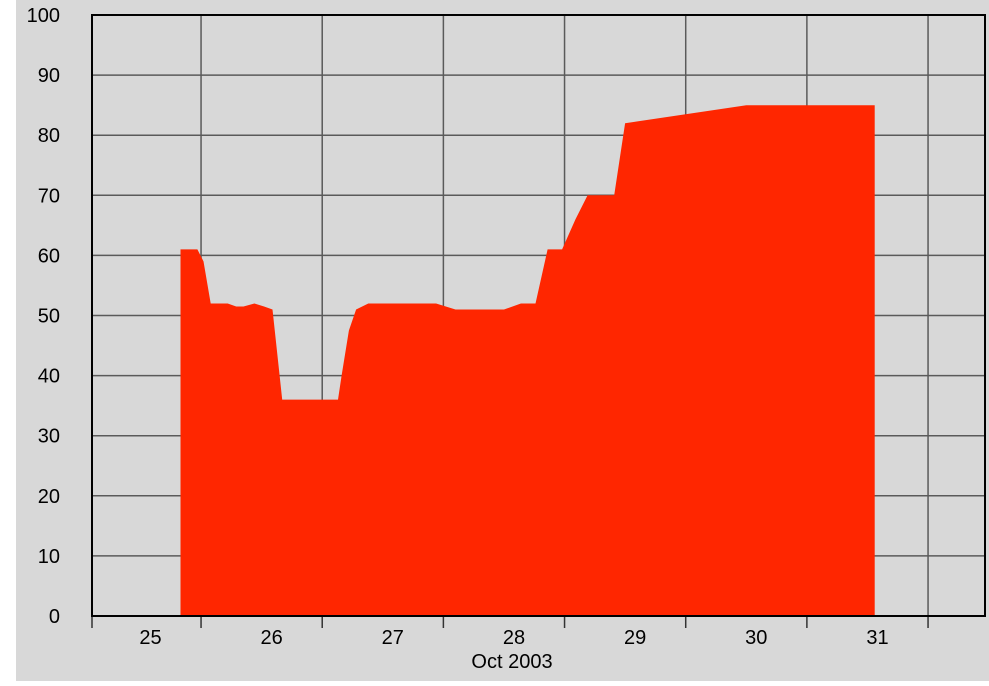  I want to click on y-tick-label: 0, so click(54, 617).